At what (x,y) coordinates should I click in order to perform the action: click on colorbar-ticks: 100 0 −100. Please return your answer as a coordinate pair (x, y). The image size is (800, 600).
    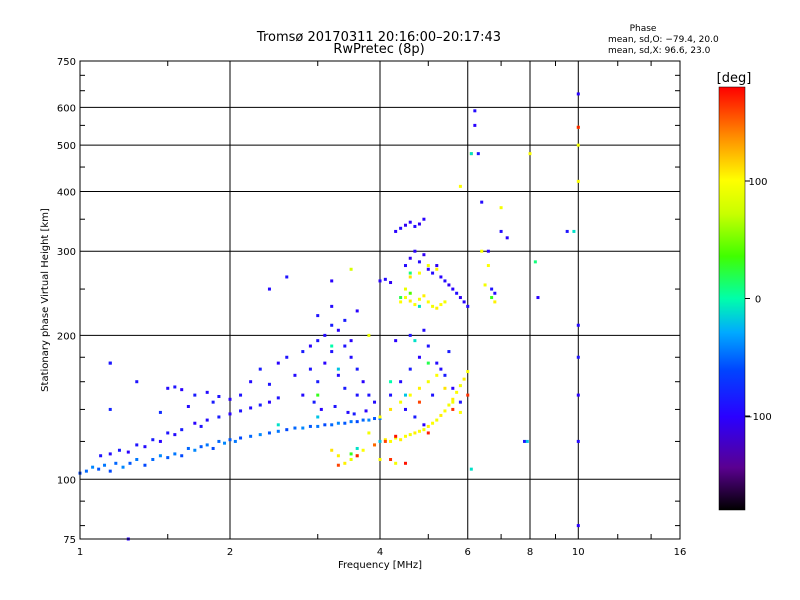
    Looking at the image, I should click on (757, 300).